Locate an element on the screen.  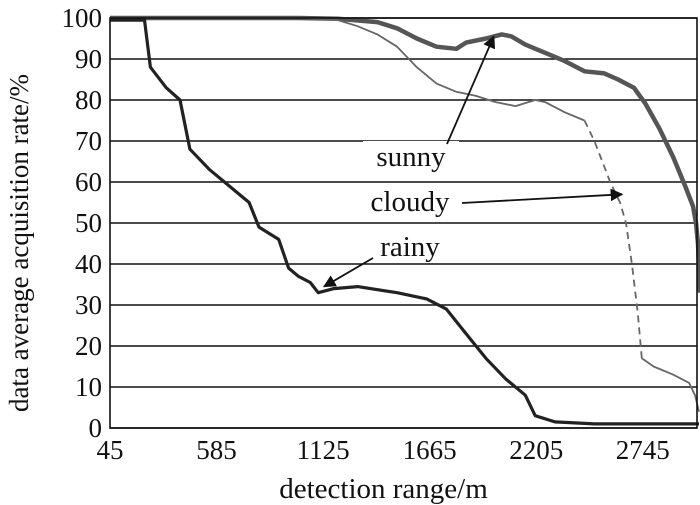
annotation-label-rainy: rainy is located at coordinates (410, 247).